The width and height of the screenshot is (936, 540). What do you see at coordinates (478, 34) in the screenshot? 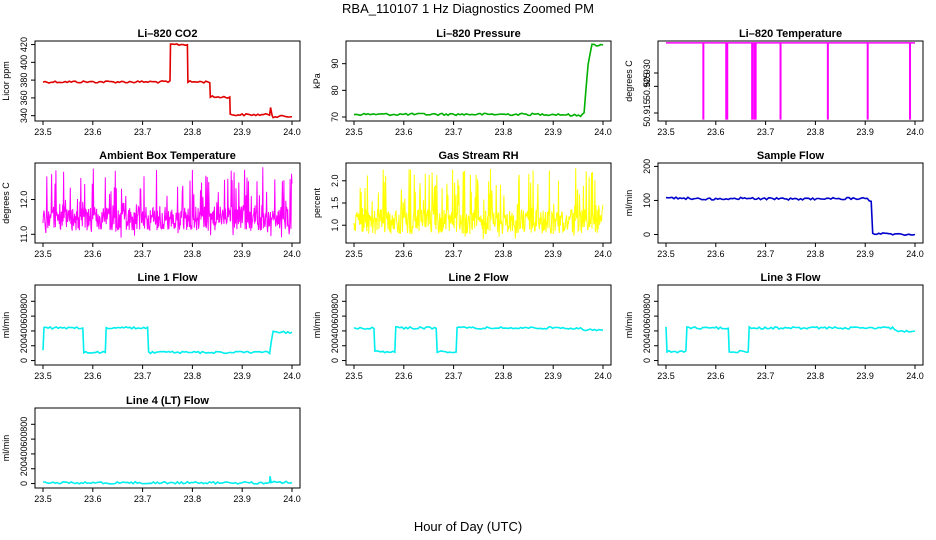
I see `panel-title: Li–820 Pressure` at bounding box center [478, 34].